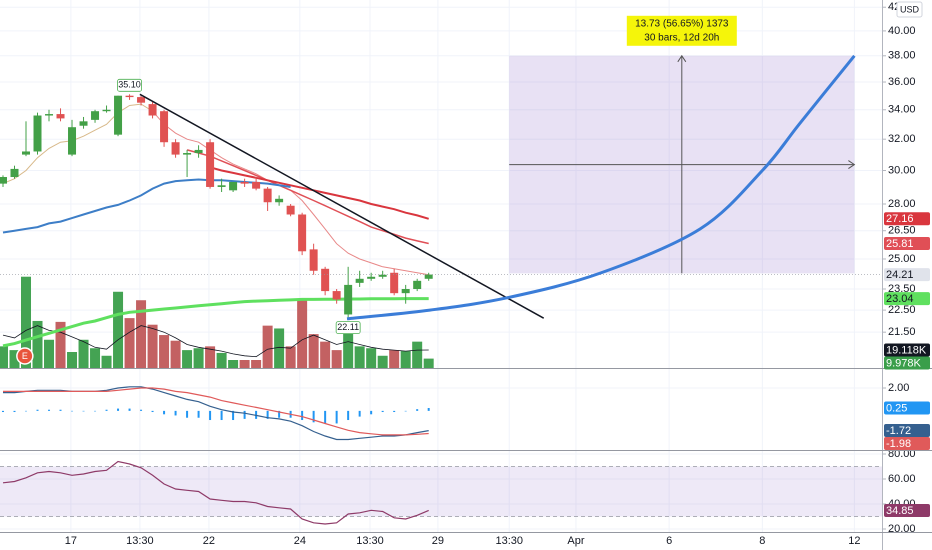 Image resolution: width=932 pixels, height=550 pixels. Describe the element at coordinates (682, 23) in the screenshot. I see `measure-label: 13.73 (56.65%) 1373` at that location.